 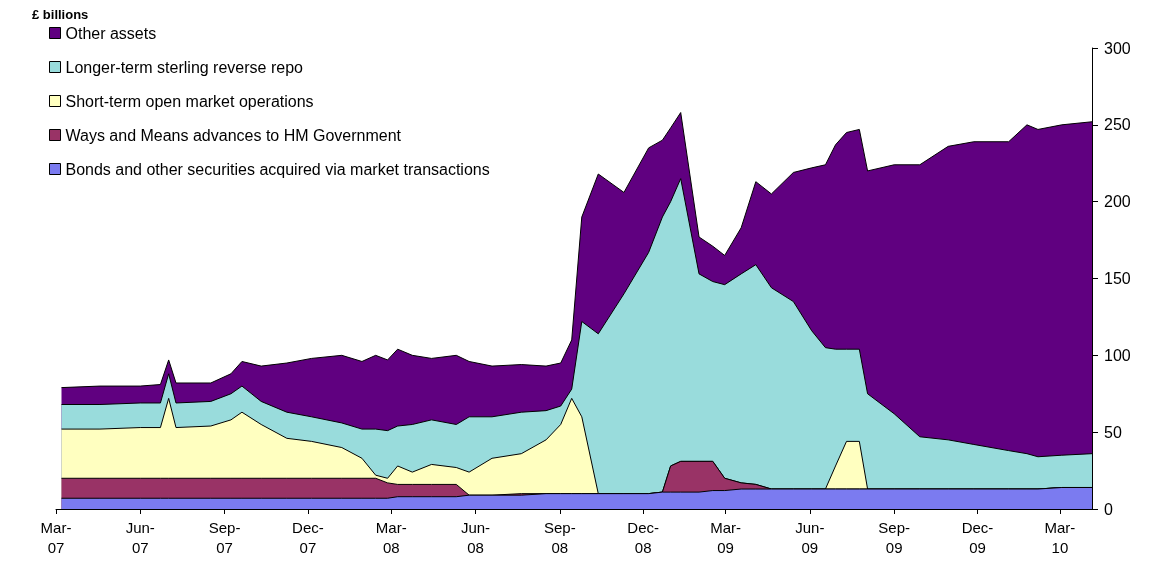 What do you see at coordinates (189, 101) in the screenshot?
I see `legend-label: Short-term open market operations` at bounding box center [189, 101].